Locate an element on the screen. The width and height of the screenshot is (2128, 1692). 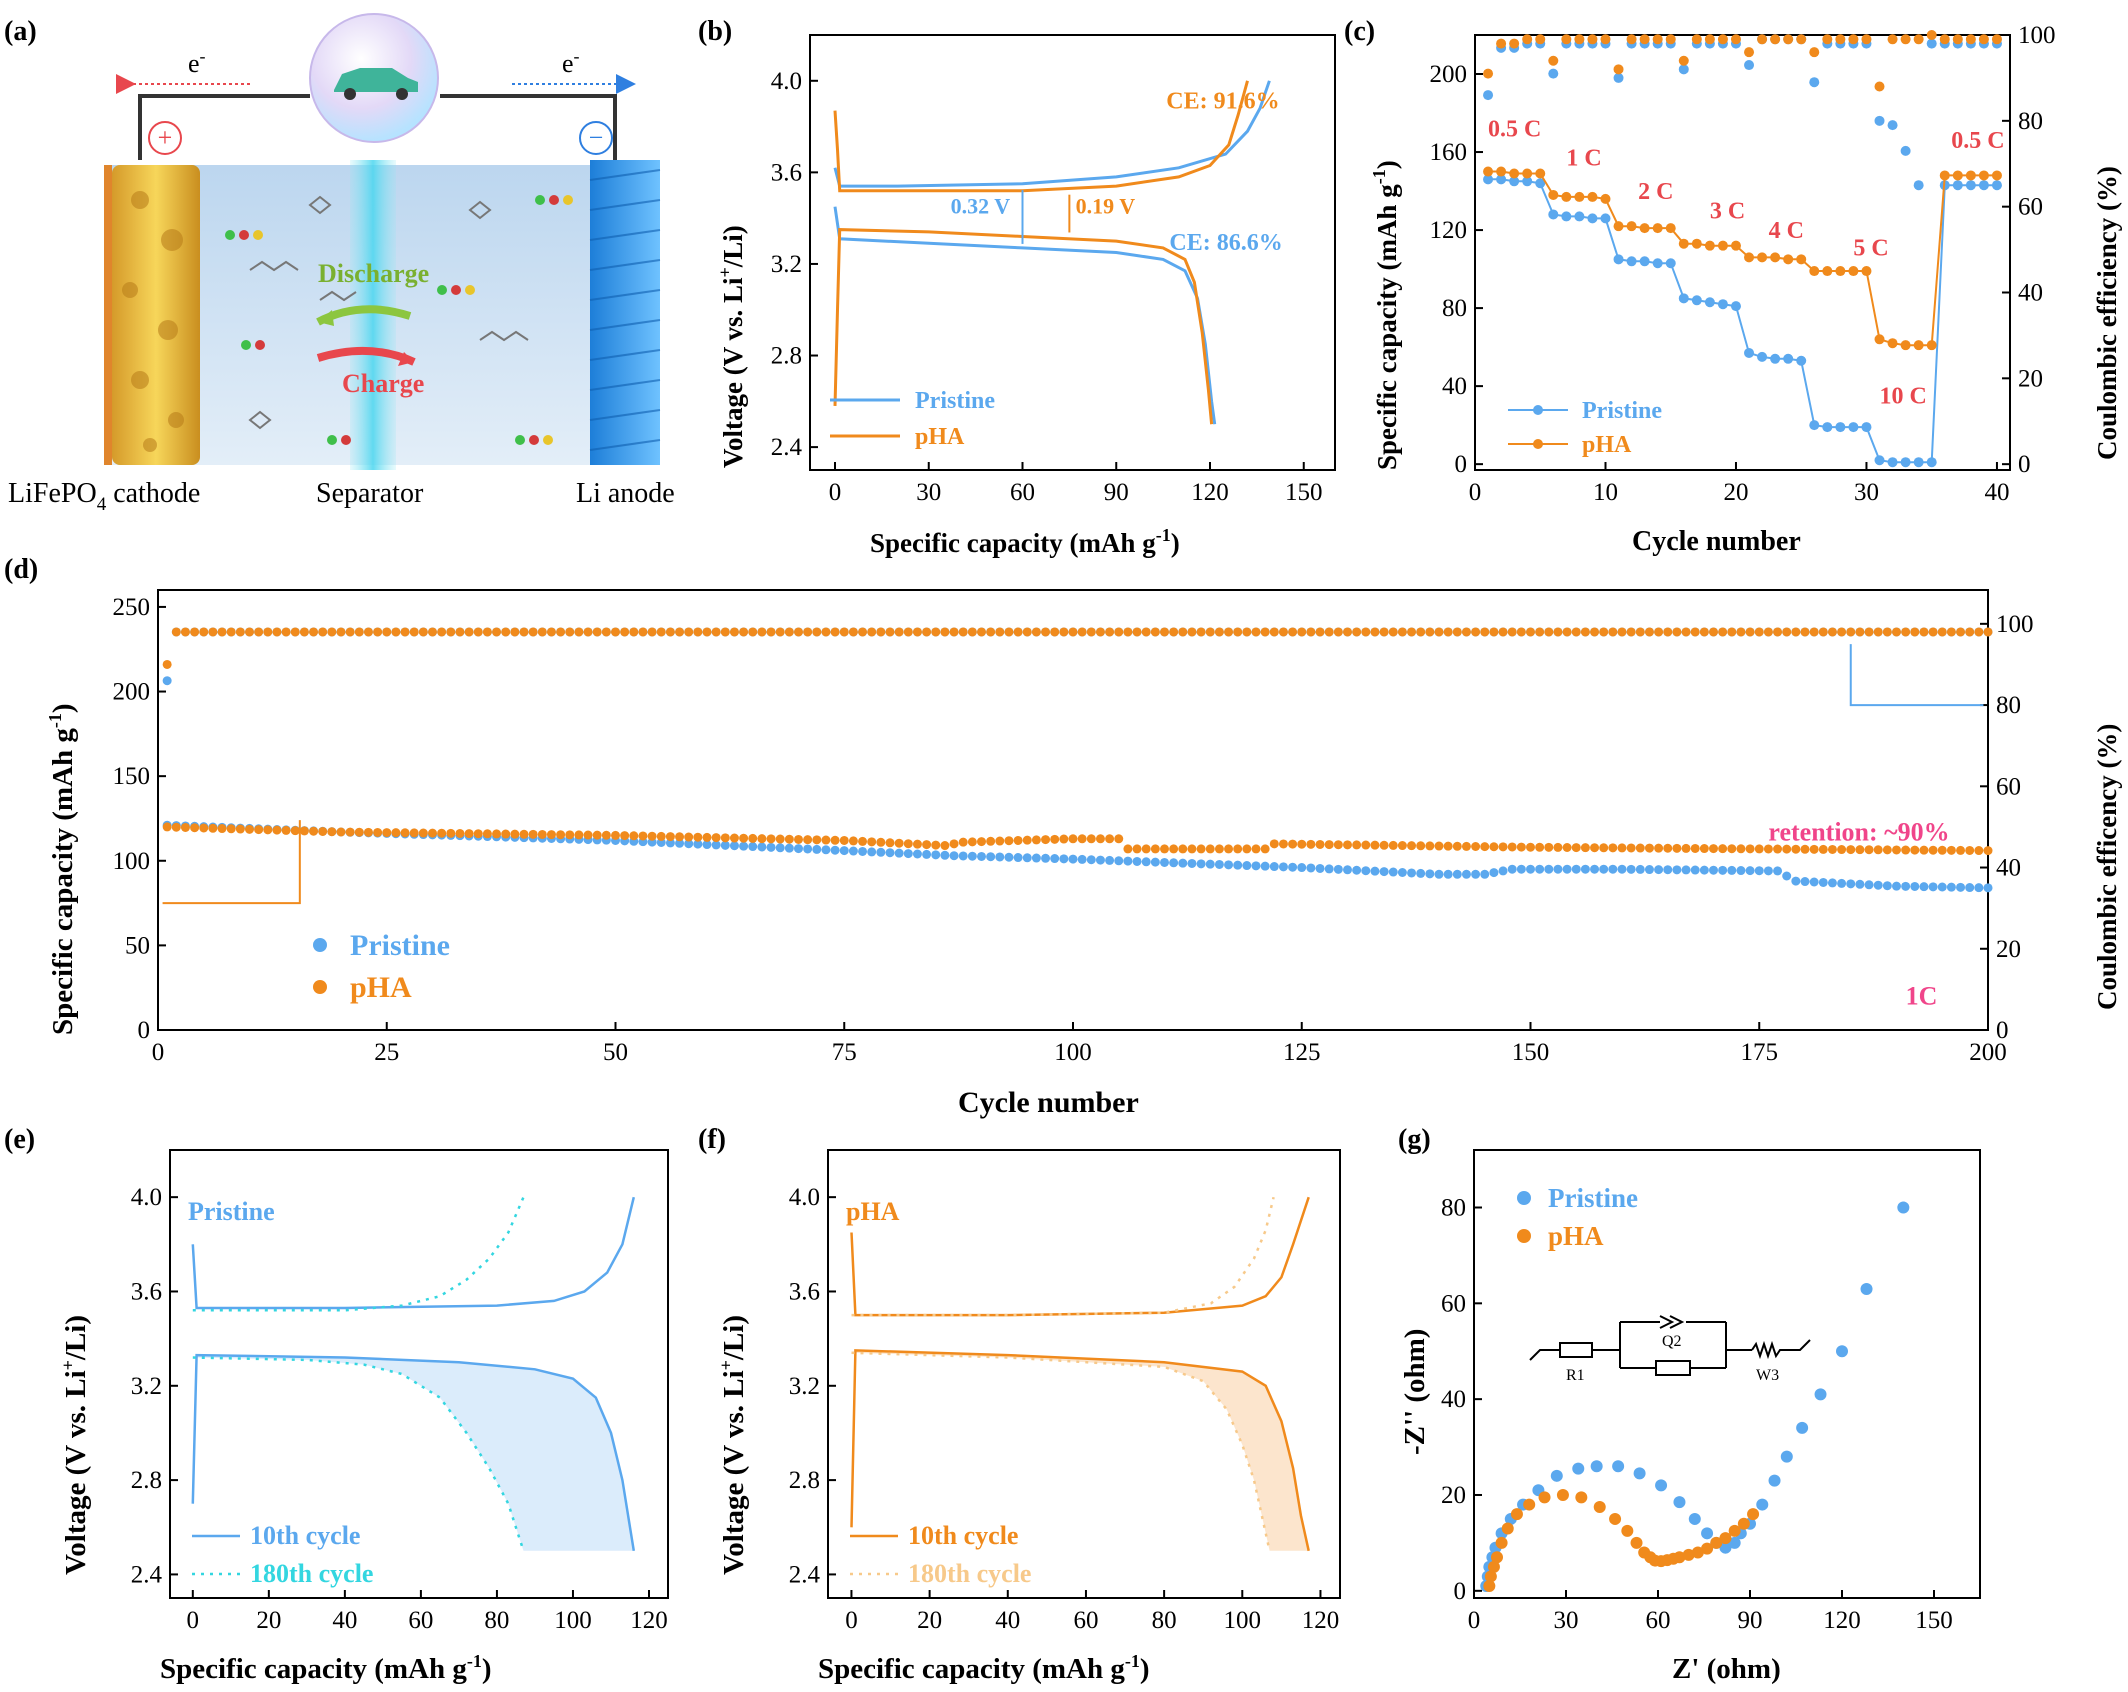
point-Pristine is located at coordinates (1639, 1473).